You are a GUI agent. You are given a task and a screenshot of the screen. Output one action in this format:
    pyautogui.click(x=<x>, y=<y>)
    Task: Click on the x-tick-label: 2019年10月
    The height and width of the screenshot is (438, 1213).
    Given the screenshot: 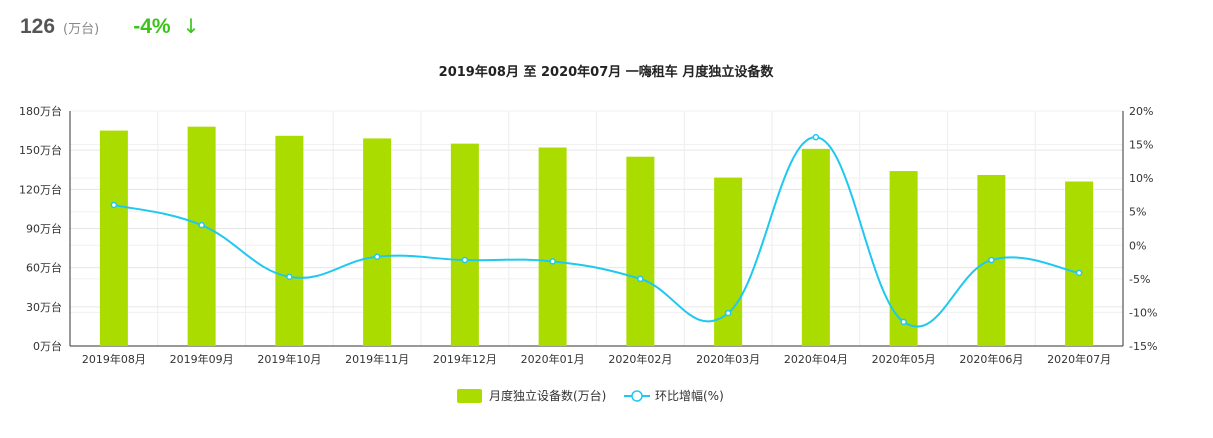 What is the action you would take?
    pyautogui.click(x=289, y=359)
    